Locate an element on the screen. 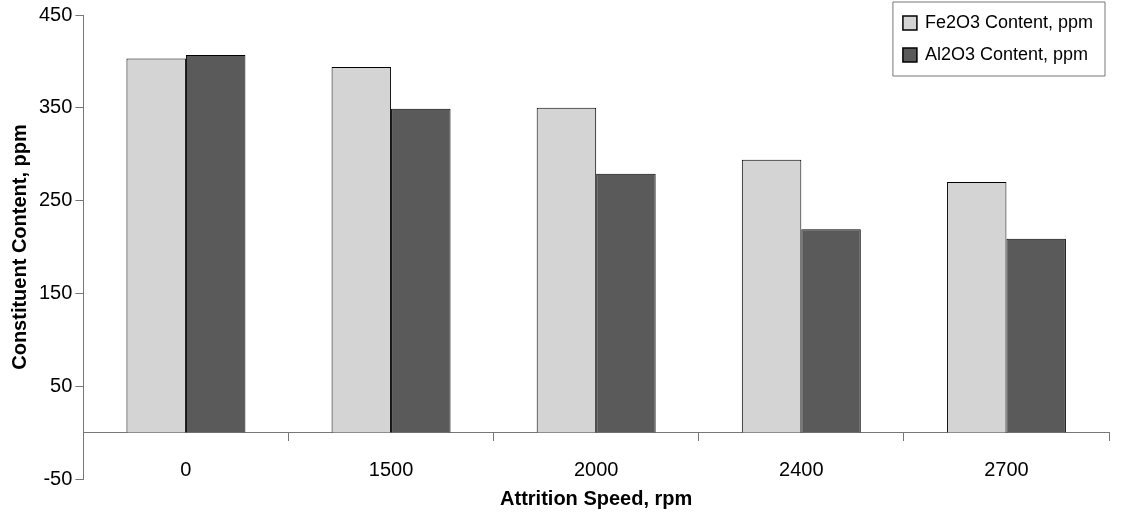 The width and height of the screenshot is (1129, 513). y-tick-label: 50 is located at coordinates (61, 384).